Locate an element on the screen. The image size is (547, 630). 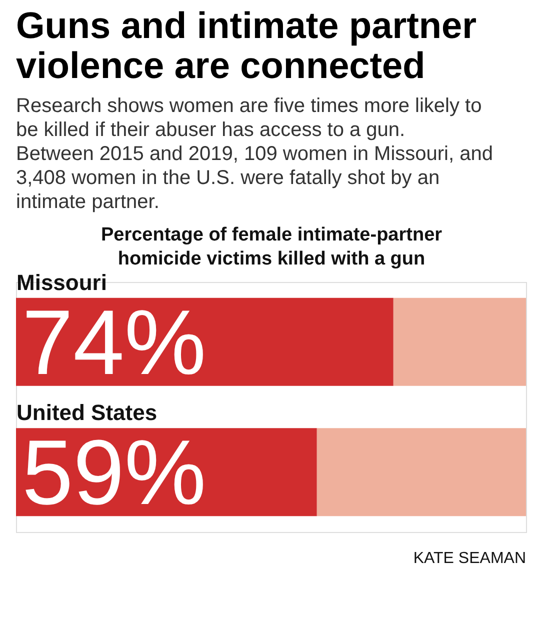
chart-title: Guns and intimate partner violence are connected is located at coordinates (246, 45).